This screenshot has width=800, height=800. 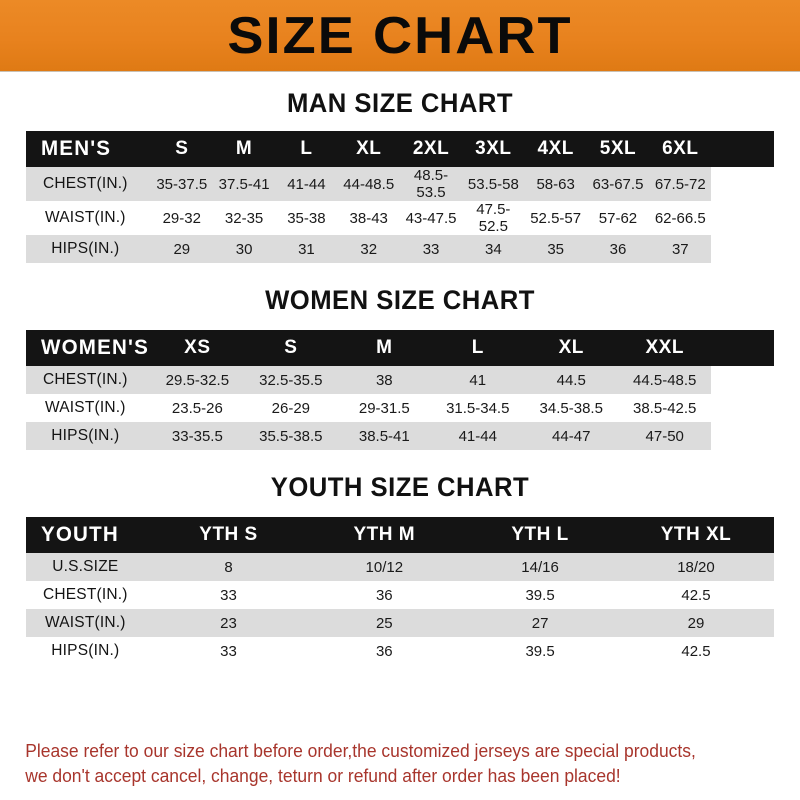 I want to click on men-header-spacer, so click(x=742, y=149).